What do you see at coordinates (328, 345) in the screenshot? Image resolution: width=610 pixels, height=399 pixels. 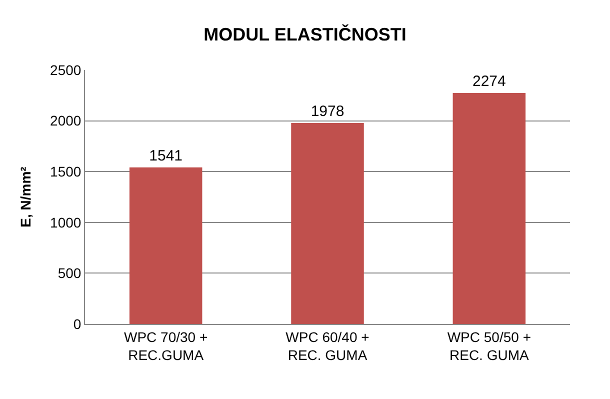 I see `x-tick-label: WPC 60/40 + REC. GUMA` at bounding box center [328, 345].